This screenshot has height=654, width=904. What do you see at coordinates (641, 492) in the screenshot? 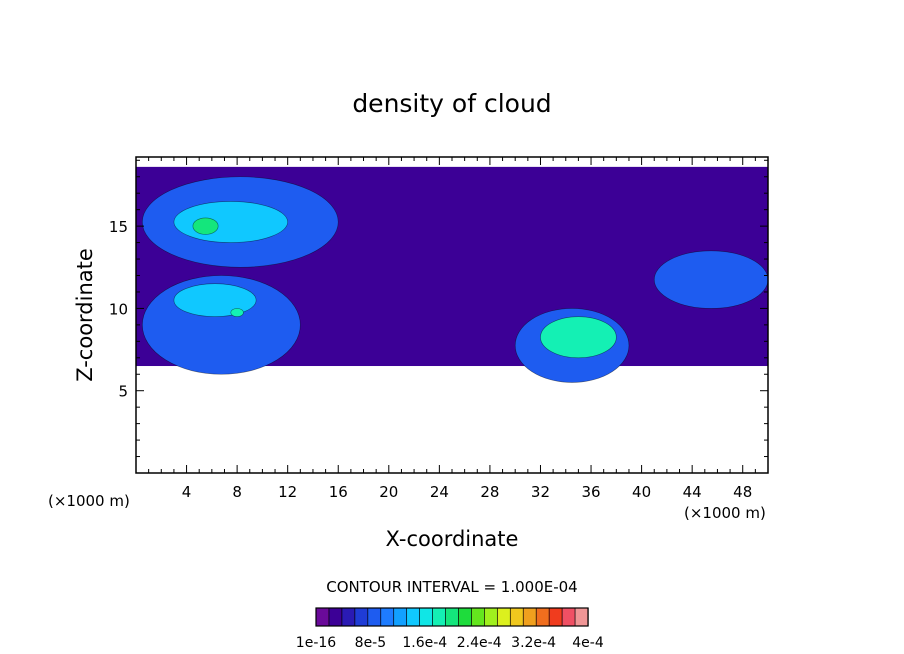
I see `x-tick-label: 40` at bounding box center [641, 492].